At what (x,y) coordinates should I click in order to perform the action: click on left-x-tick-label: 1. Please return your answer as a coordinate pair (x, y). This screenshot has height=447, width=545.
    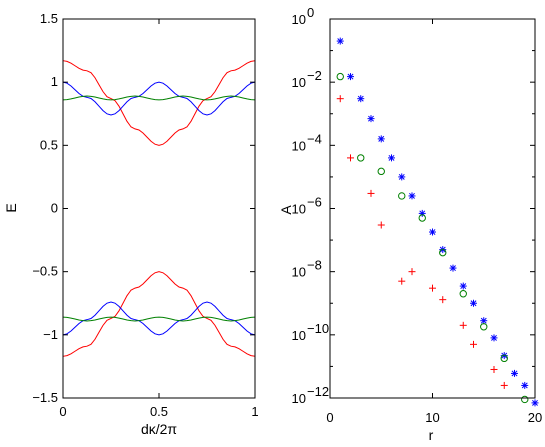
    Looking at the image, I should click on (254, 411).